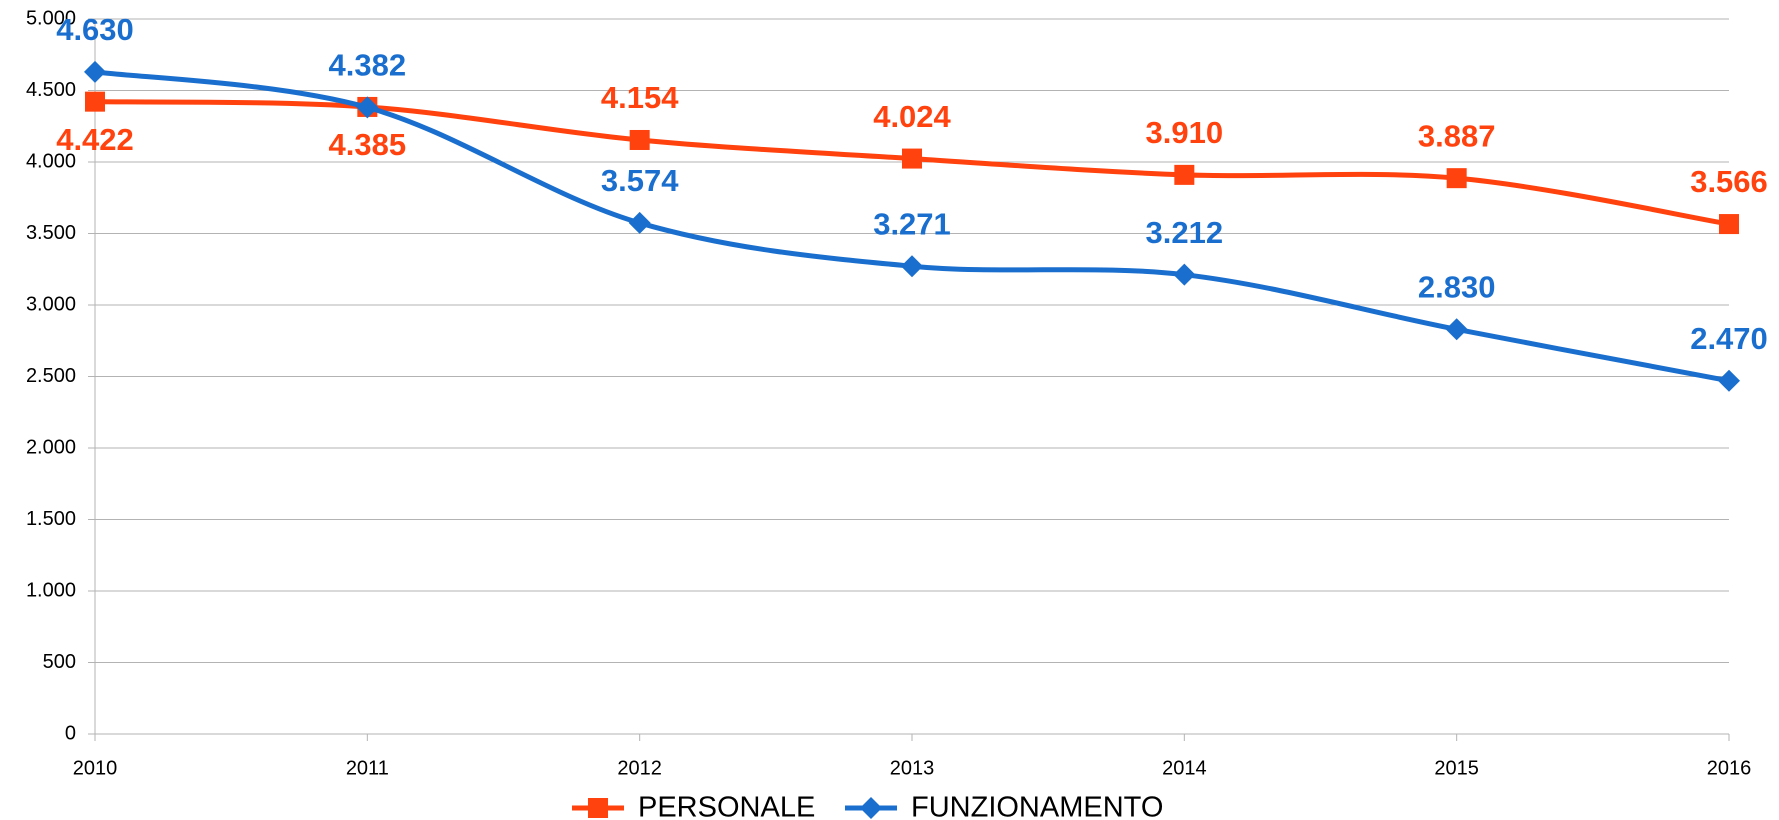  What do you see at coordinates (51, 233) in the screenshot?
I see `y-tick-label: 3.500` at bounding box center [51, 233].